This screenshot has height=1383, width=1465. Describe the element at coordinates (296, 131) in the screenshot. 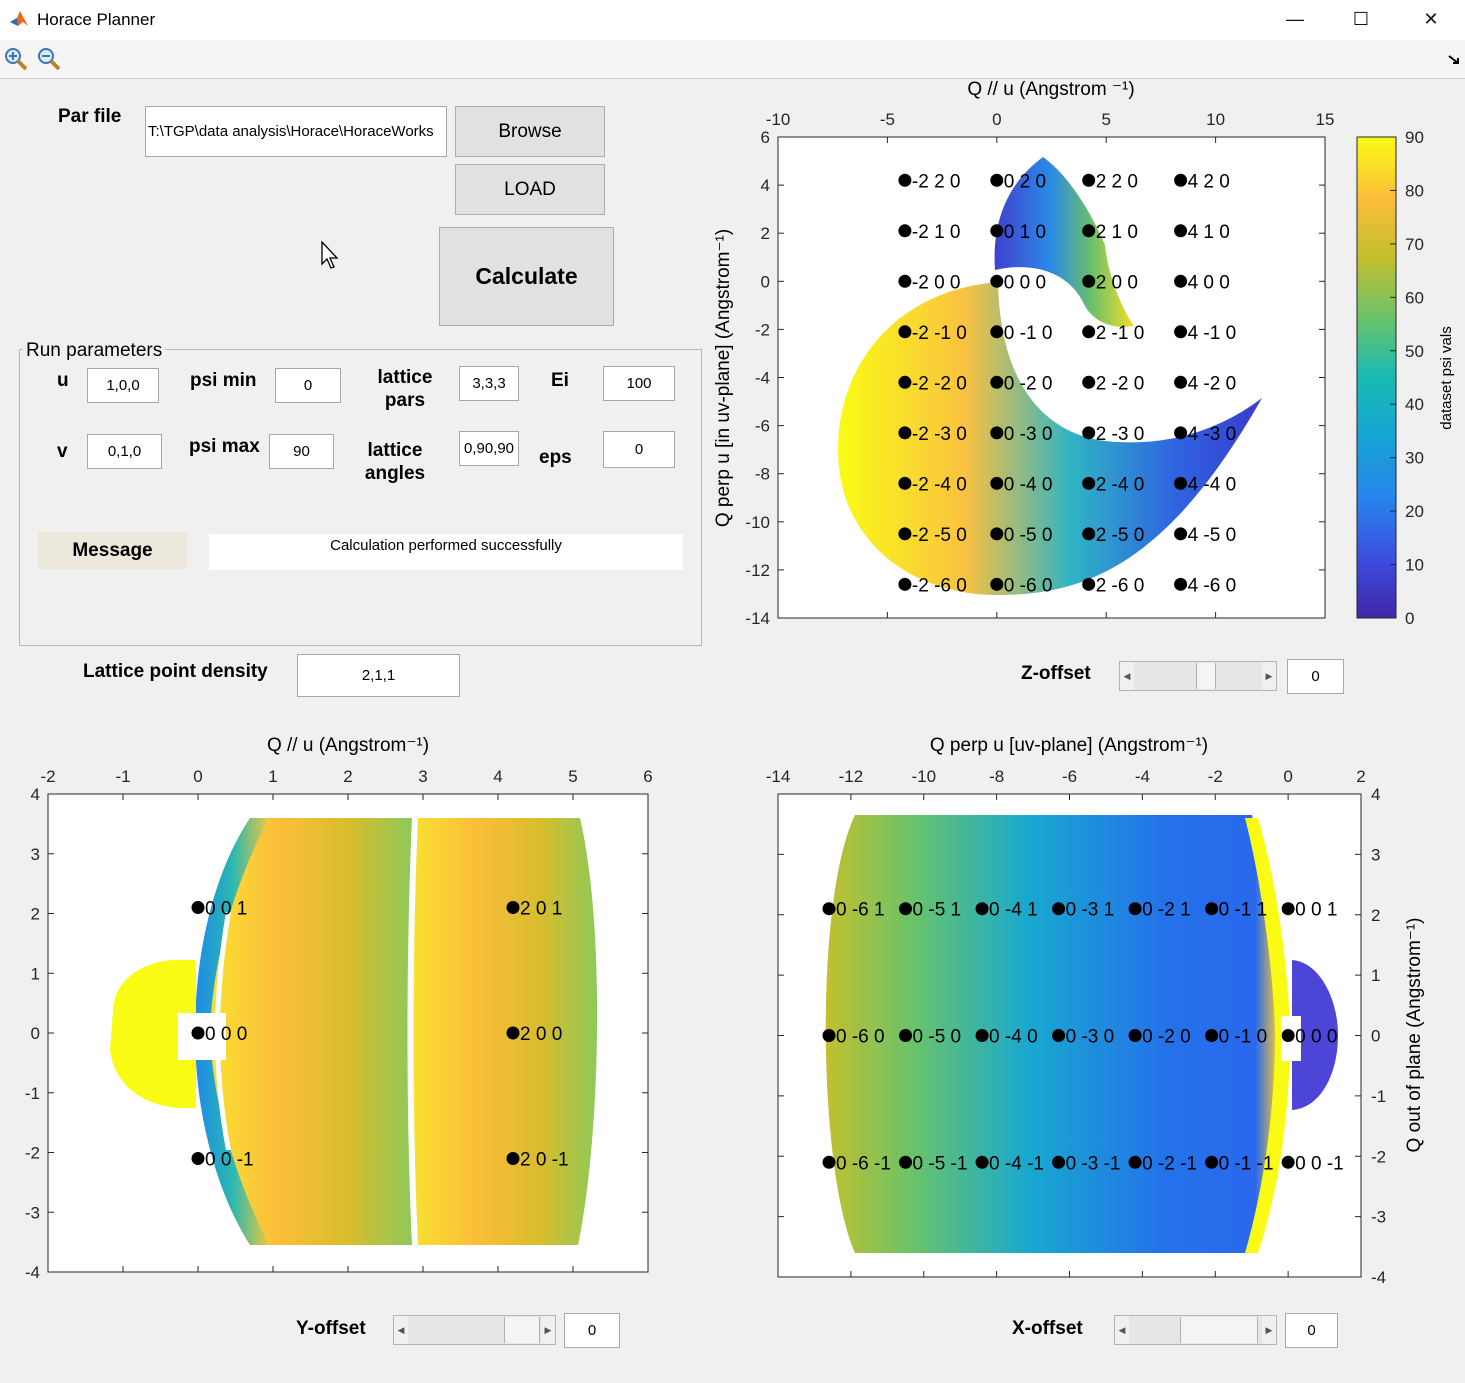

I see `par-file-input: T:\TGP\data analysis\Horace\HoraceWorks` at that location.